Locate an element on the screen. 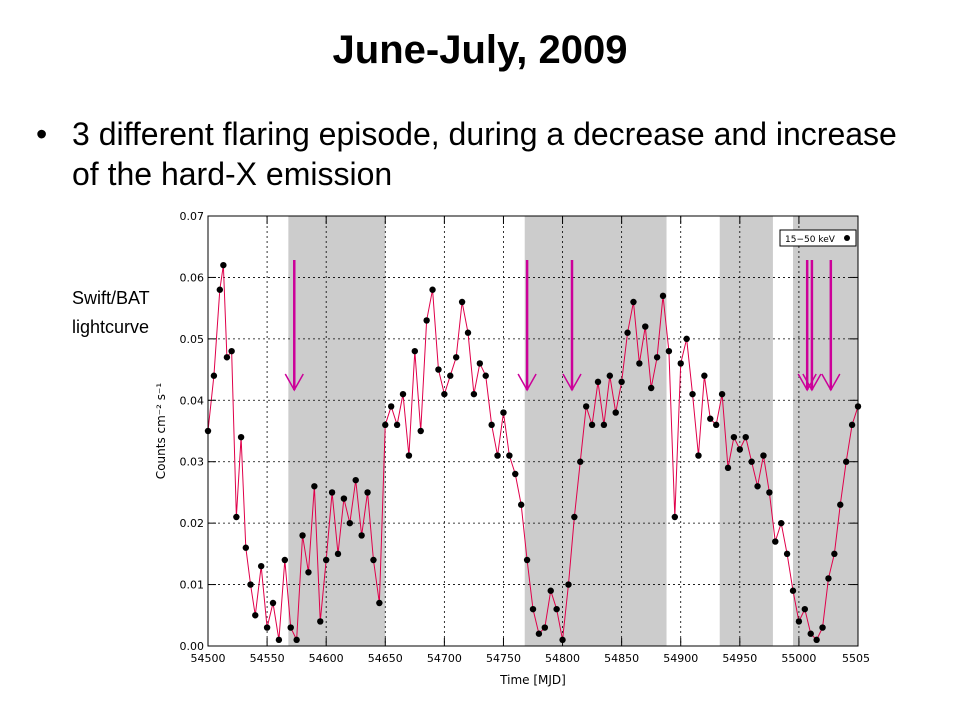  y-tick-label-2: 0.02 is located at coordinates (192, 523).